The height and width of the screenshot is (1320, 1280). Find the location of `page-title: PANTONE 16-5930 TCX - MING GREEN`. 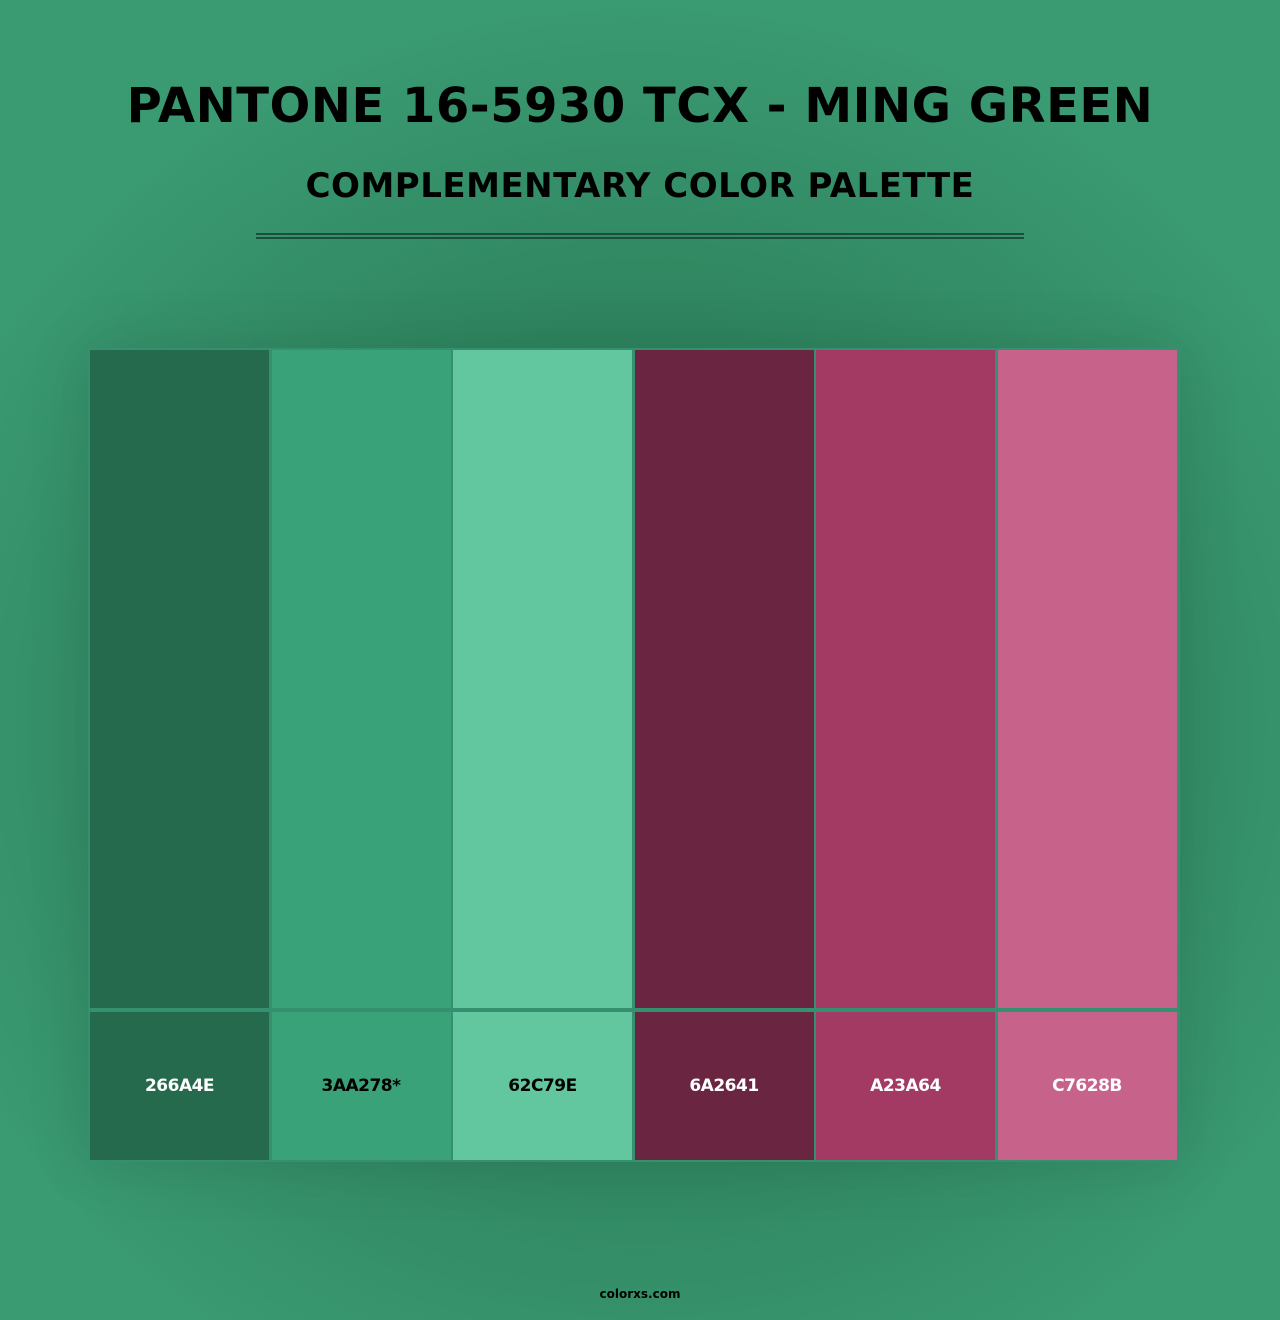

page-title: PANTONE 16-5930 TCX - MING GREEN is located at coordinates (640, 106).